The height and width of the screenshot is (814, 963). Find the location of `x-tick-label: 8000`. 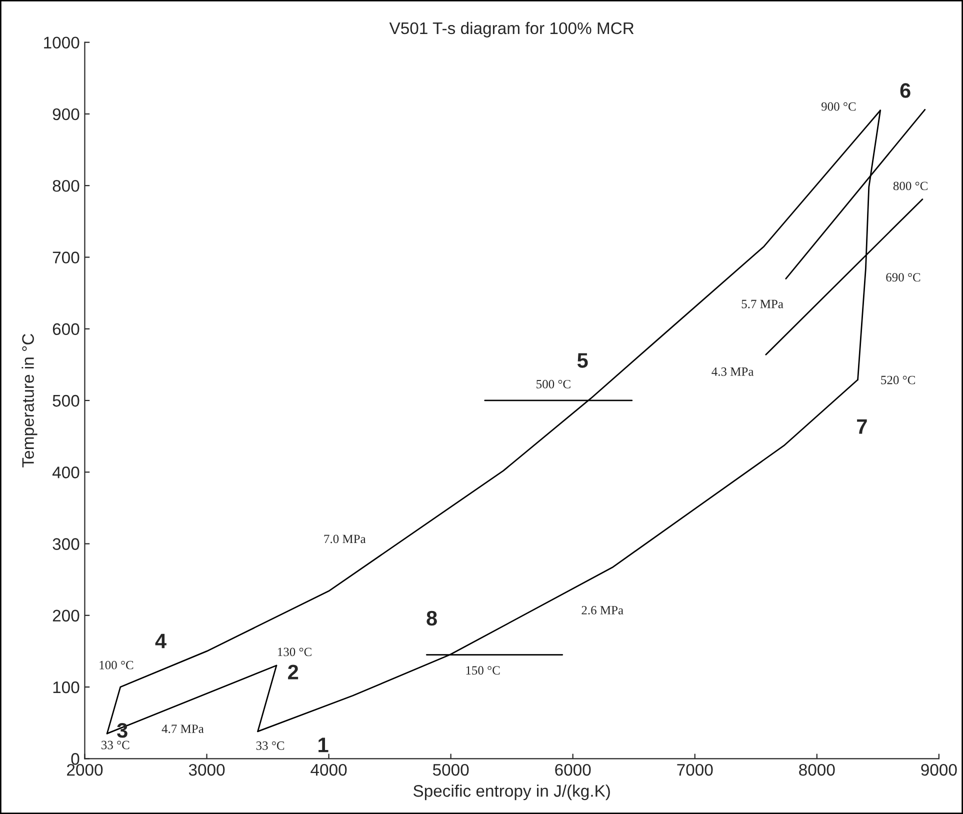

x-tick-label: 8000 is located at coordinates (817, 770).